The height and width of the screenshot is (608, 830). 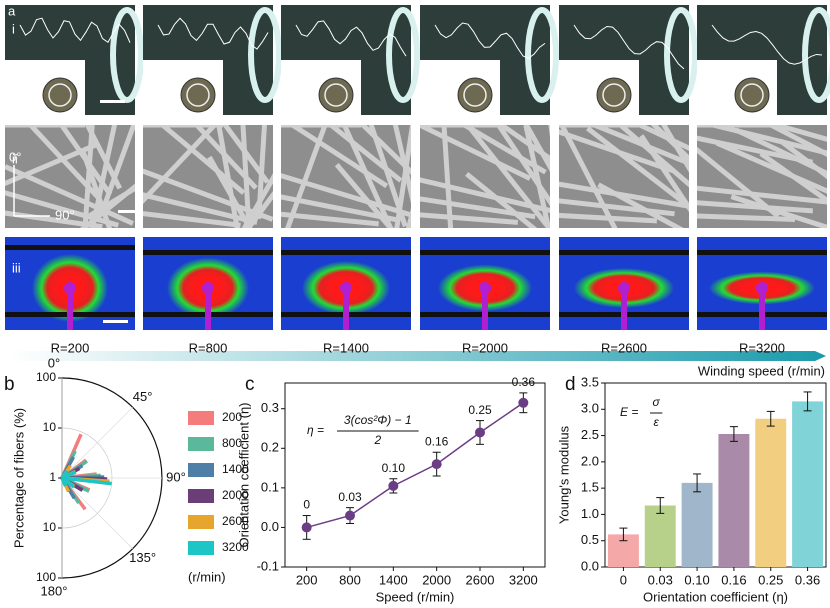 What do you see at coordinates (235, 495) in the screenshot?
I see `legend-label: 2000` at bounding box center [235, 495].